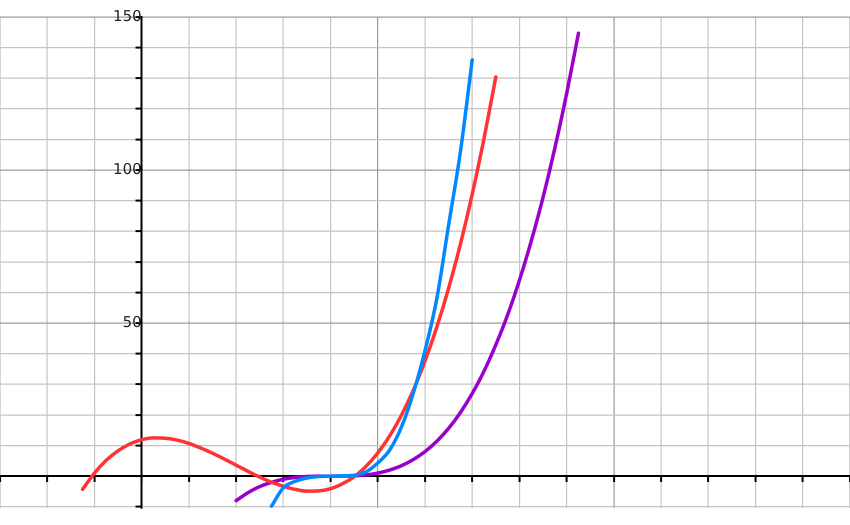  What do you see at coordinates (127, 15) in the screenshot?
I see `y-tick-label: 150` at bounding box center [127, 15].